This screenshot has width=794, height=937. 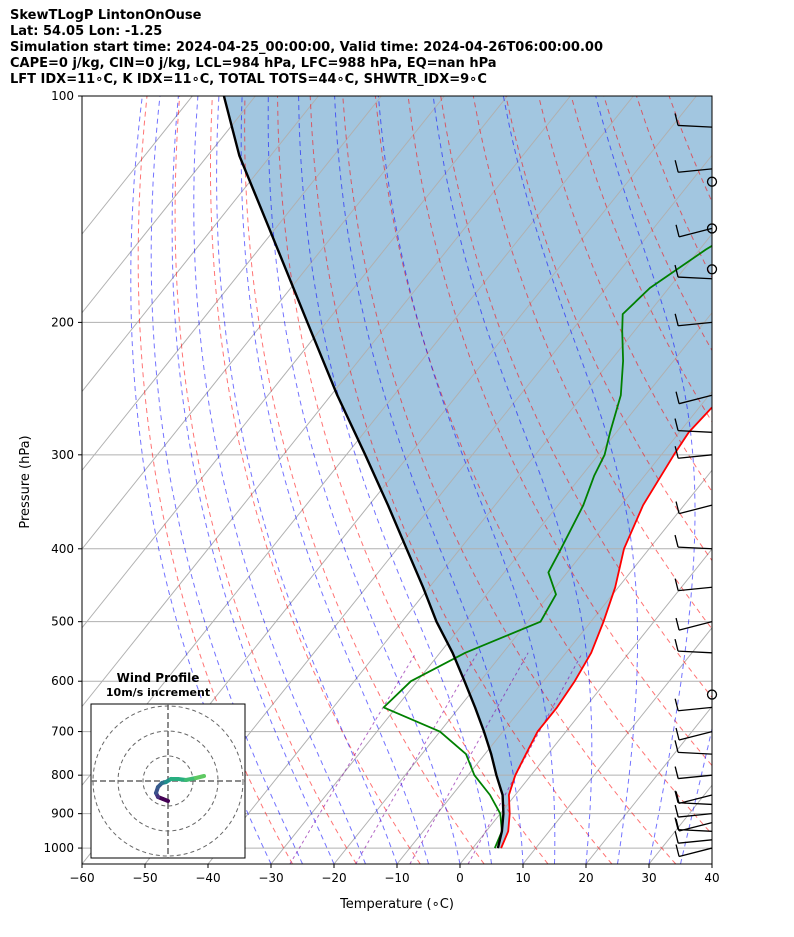 I want to click on y-tick-label: 200, so click(x=62, y=322).